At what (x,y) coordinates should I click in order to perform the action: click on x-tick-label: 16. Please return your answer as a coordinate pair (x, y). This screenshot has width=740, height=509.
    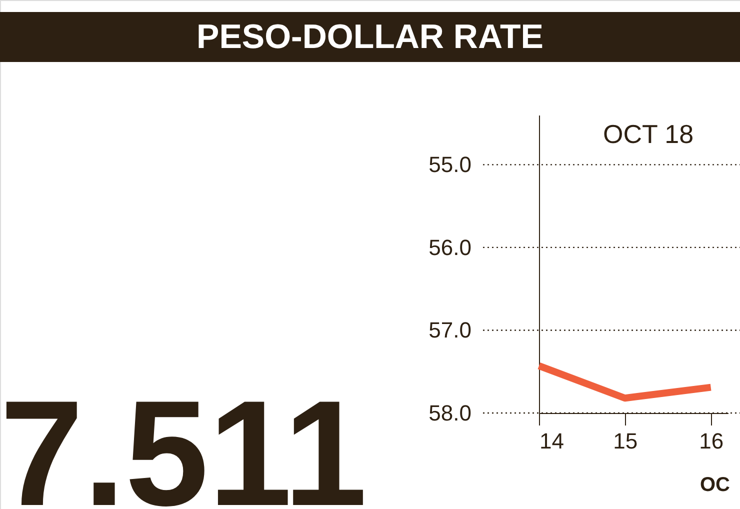
    Looking at the image, I should click on (711, 441).